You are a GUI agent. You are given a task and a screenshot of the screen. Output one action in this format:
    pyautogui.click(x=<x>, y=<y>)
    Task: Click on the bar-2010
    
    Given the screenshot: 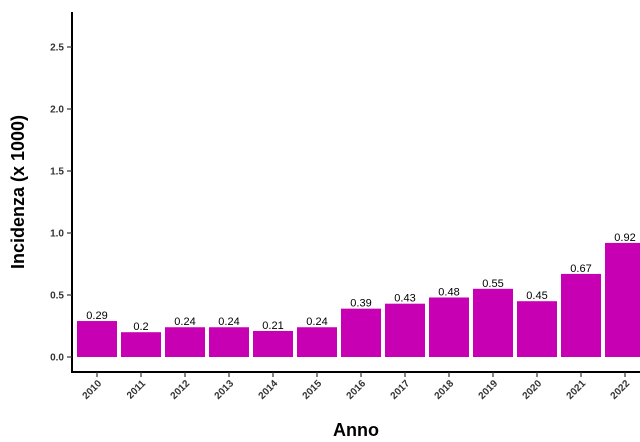 What is the action you would take?
    pyautogui.click(x=97, y=339)
    